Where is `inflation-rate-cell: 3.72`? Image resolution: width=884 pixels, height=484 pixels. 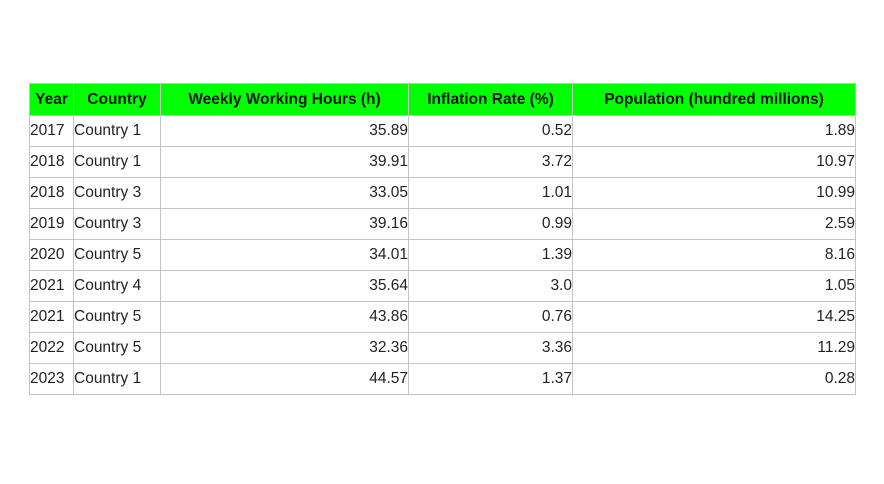
inflation-rate-cell: 3.72 is located at coordinates (490, 162).